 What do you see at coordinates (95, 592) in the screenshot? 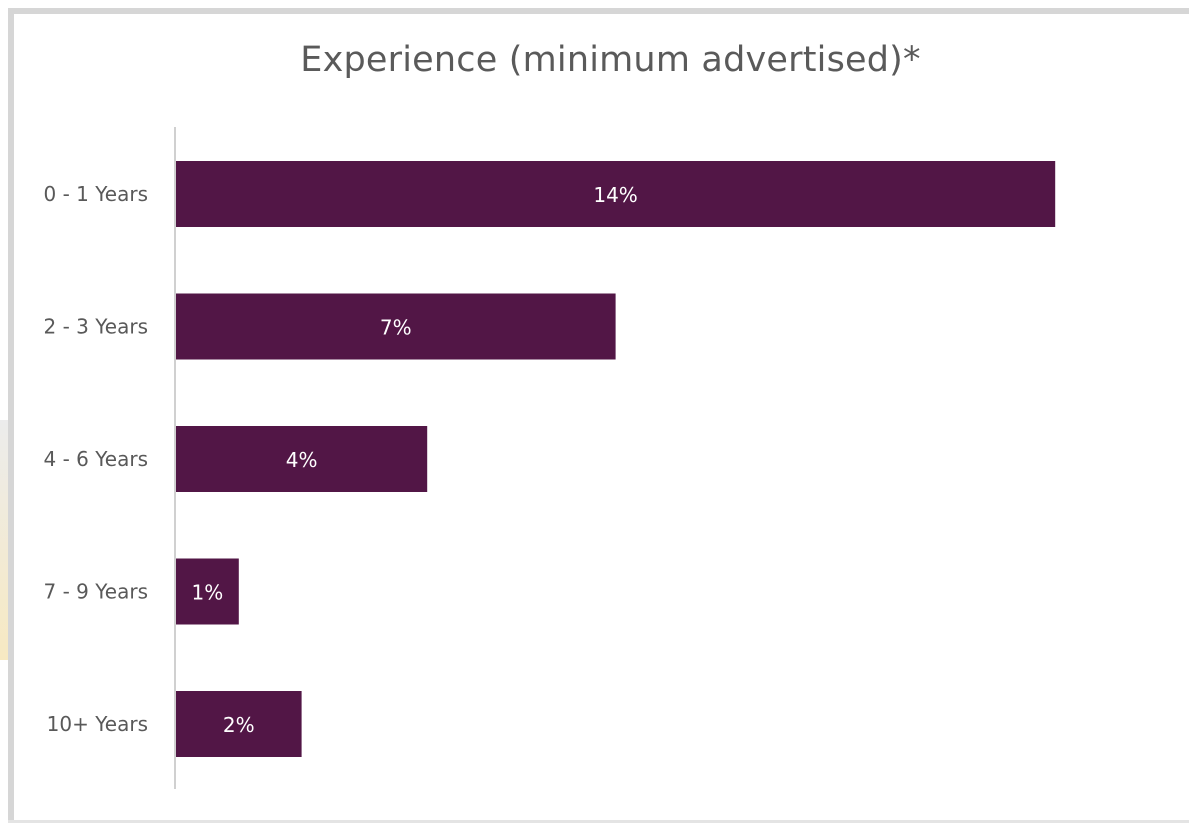
I see `category-label-4: 7 - 9 Years` at bounding box center [95, 592].